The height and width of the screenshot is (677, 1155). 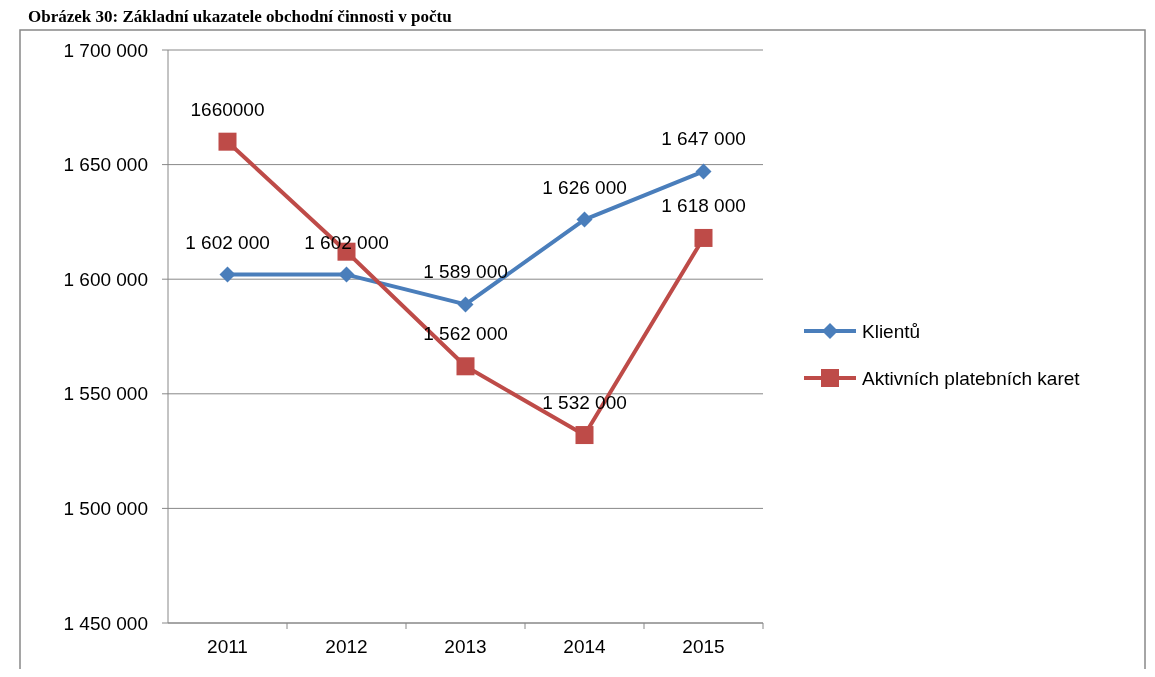 I want to click on x-tick-label: 2013, so click(x=465, y=646).